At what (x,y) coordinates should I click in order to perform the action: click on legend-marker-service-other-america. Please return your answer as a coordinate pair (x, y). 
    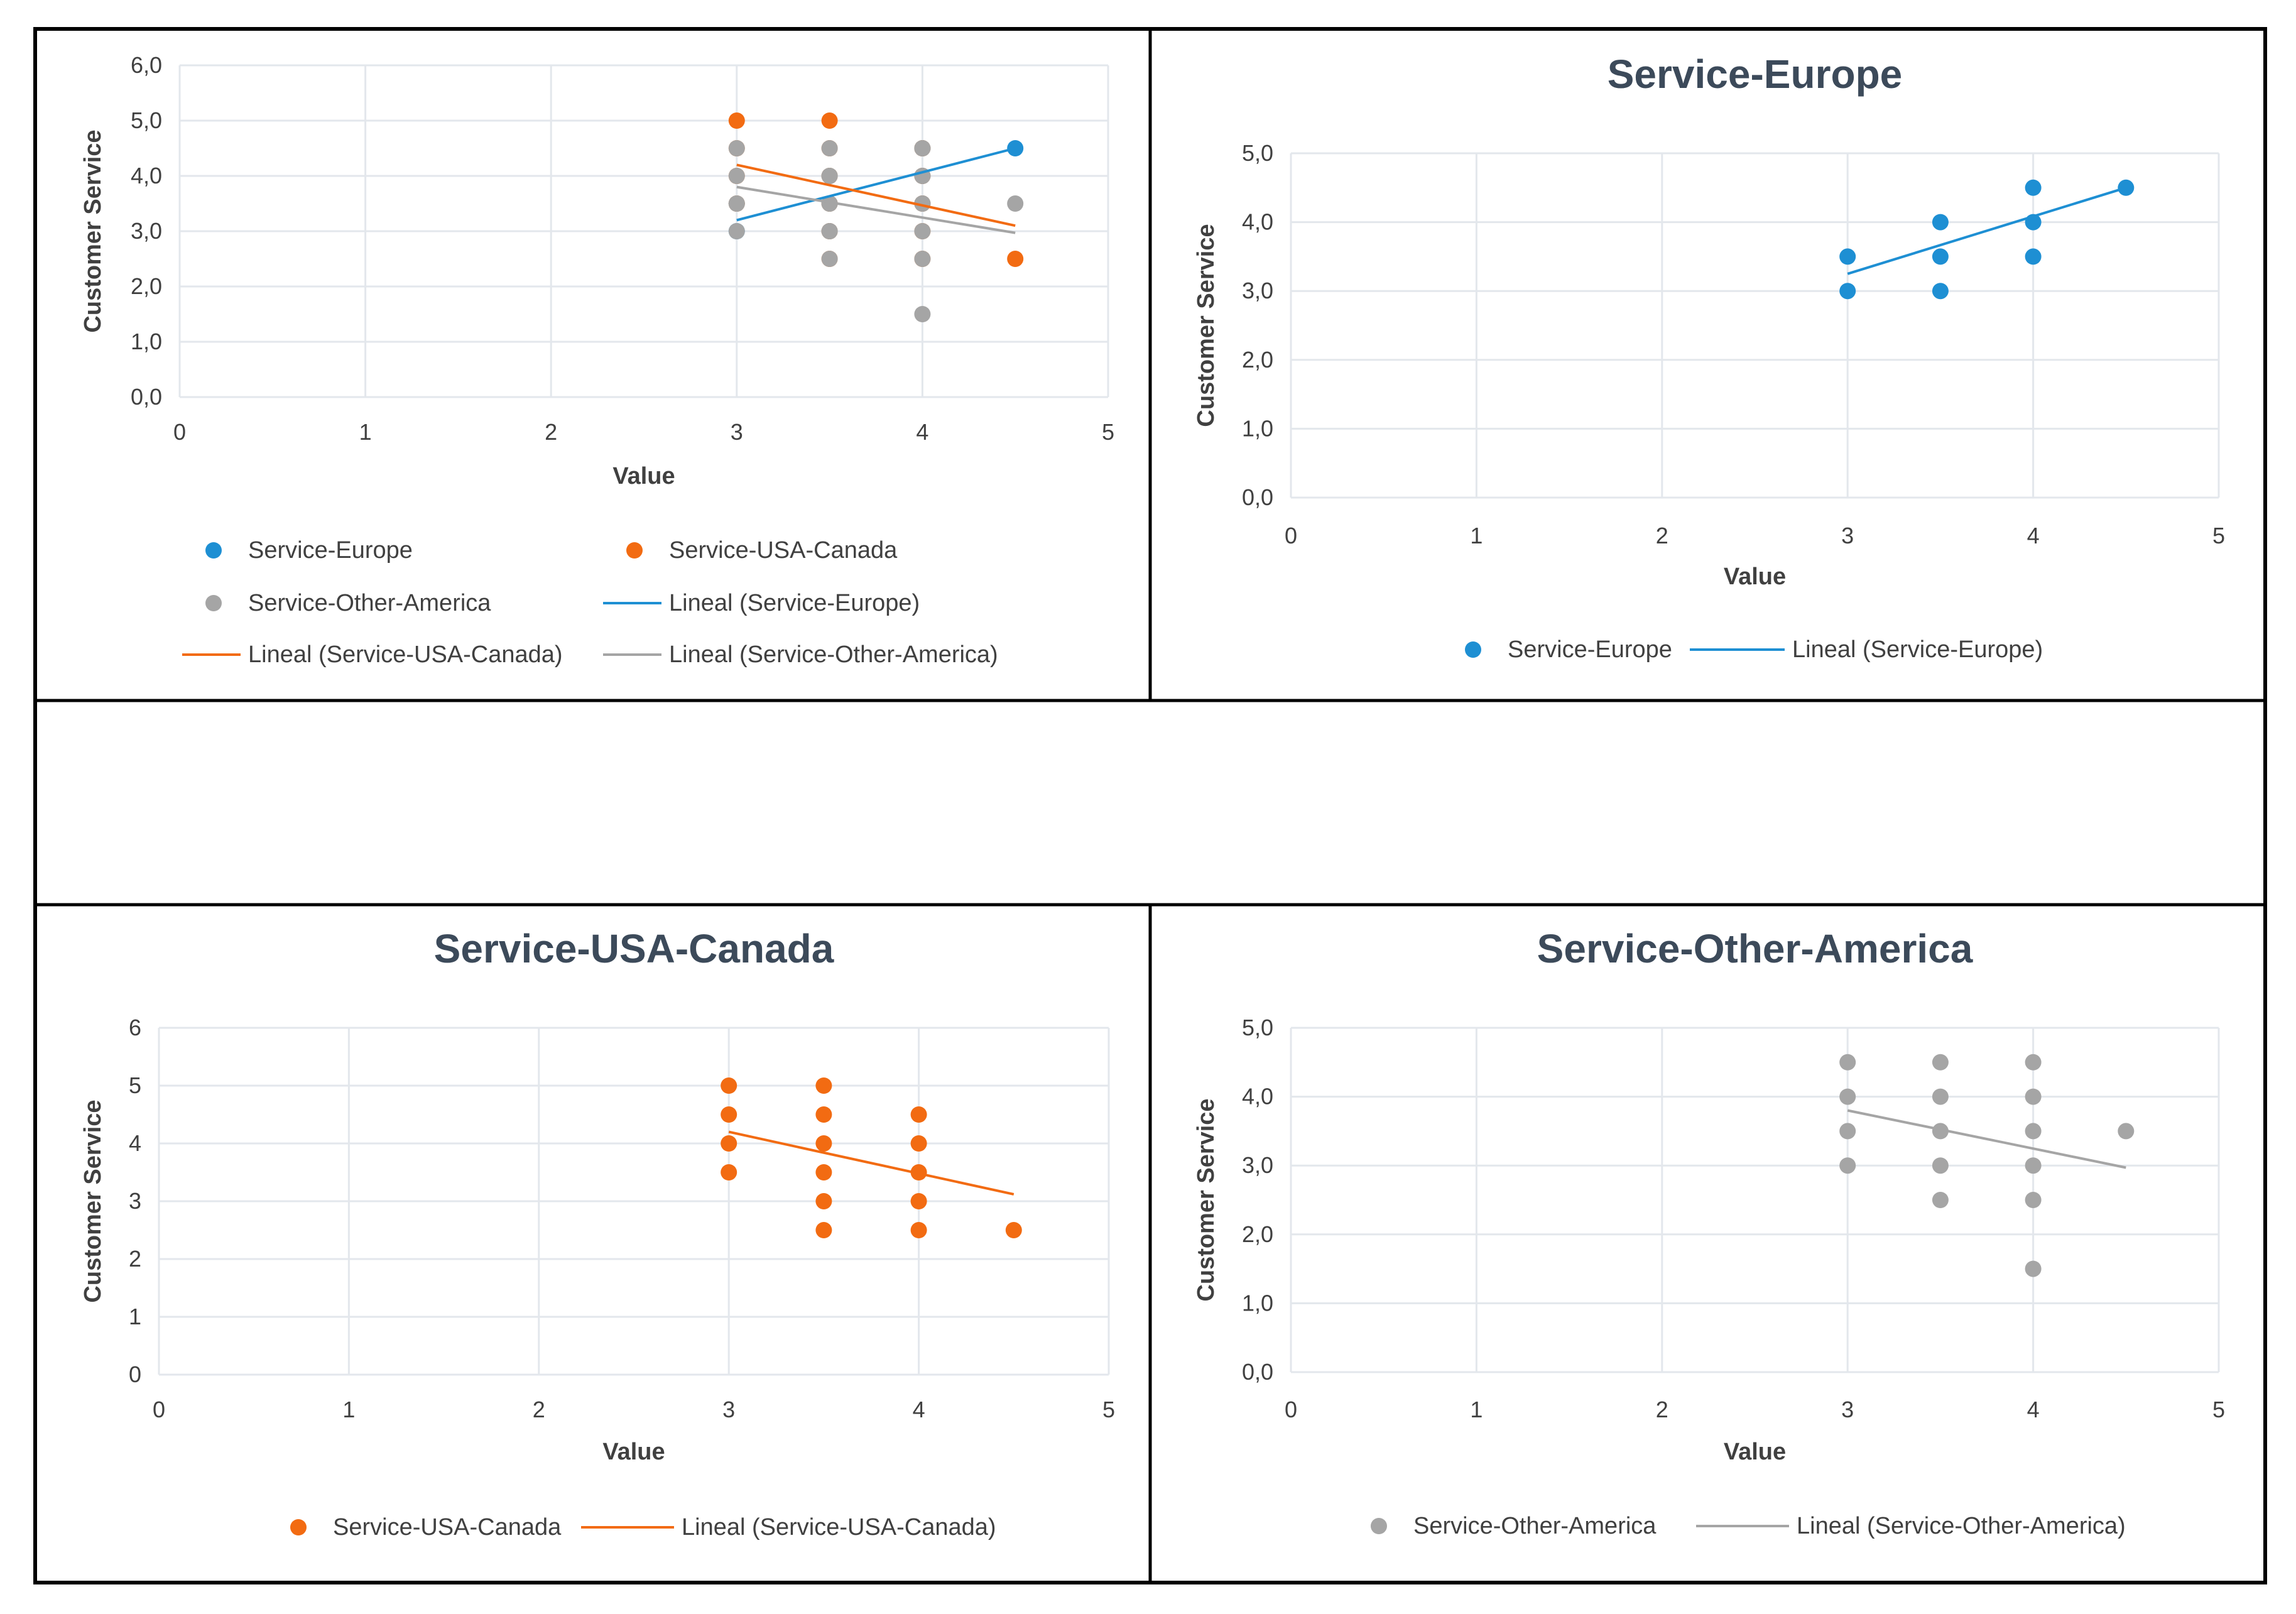
    Looking at the image, I should click on (213, 603).